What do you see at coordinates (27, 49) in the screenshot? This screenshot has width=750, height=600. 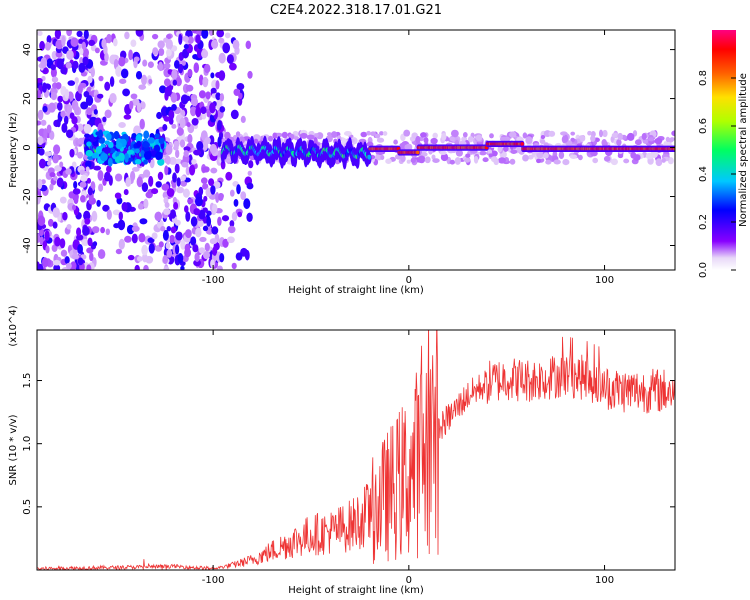 I see `y-tick-label: 40` at bounding box center [27, 49].